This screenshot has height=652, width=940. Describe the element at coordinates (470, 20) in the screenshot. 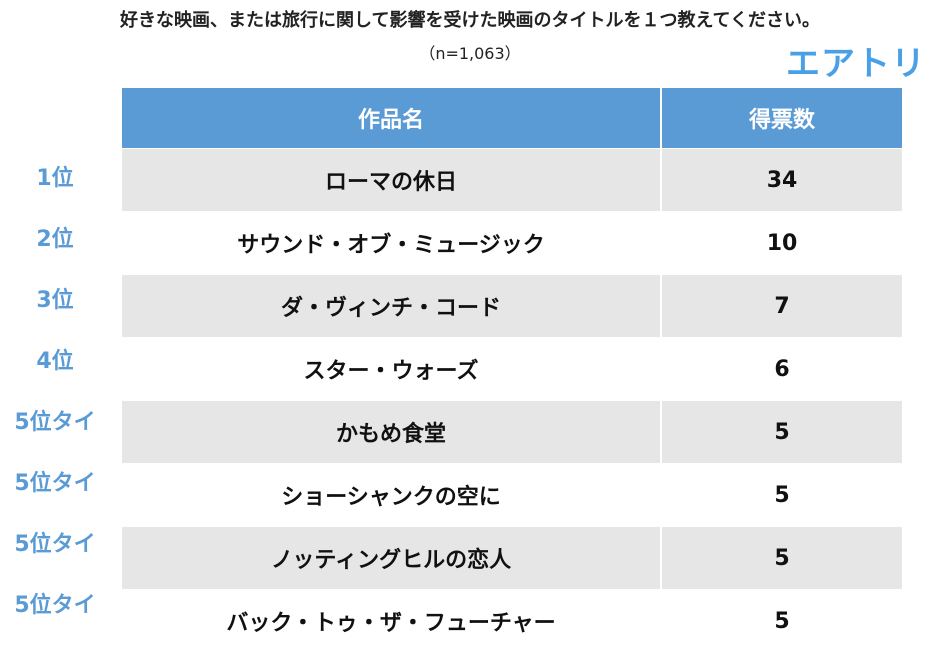

I see `page-title: 好きな映画、または旅行に関して影響を受けた映画のタイトルを１つ教えてください。` at that location.